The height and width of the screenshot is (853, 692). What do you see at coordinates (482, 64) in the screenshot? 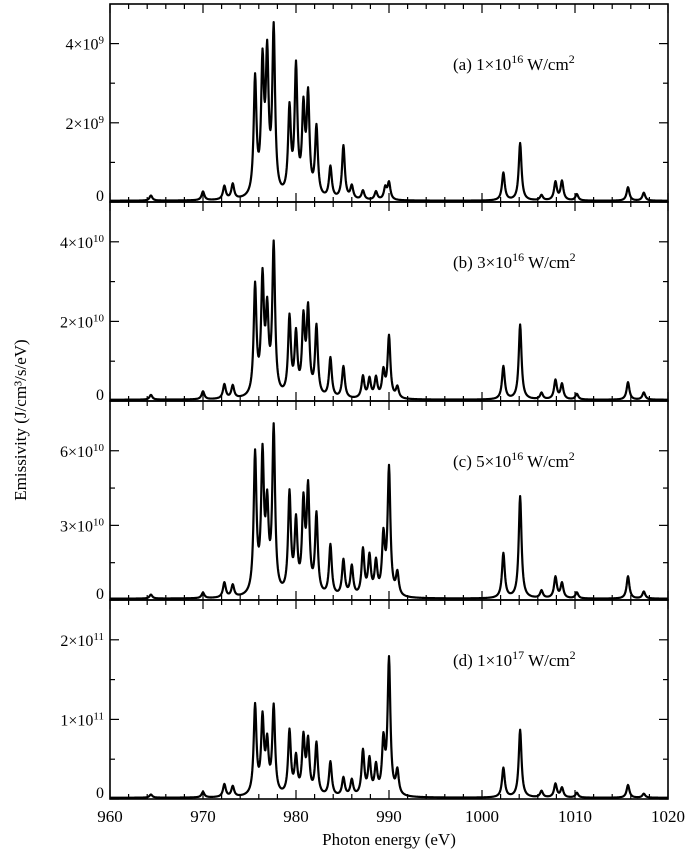
I see `panel-label-part: (a) 1×10` at bounding box center [482, 64].